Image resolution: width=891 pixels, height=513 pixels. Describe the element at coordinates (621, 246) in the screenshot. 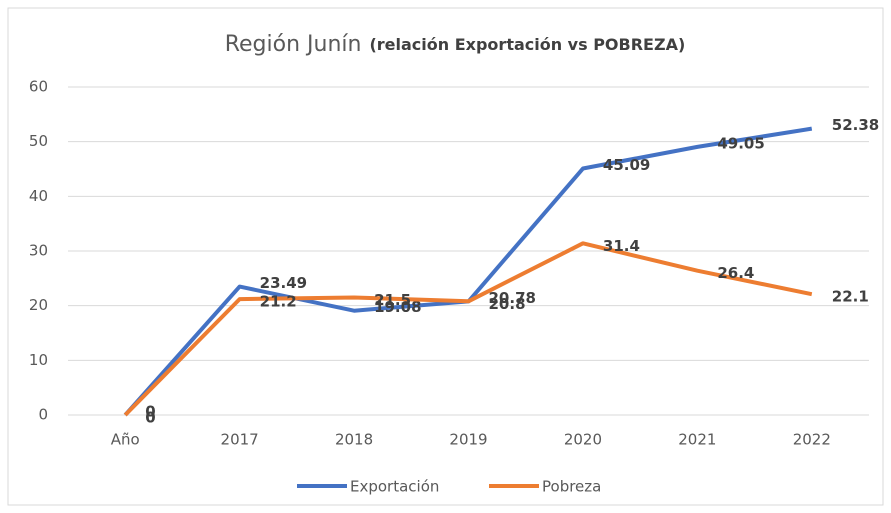

I see `data-label: 31.4` at that location.